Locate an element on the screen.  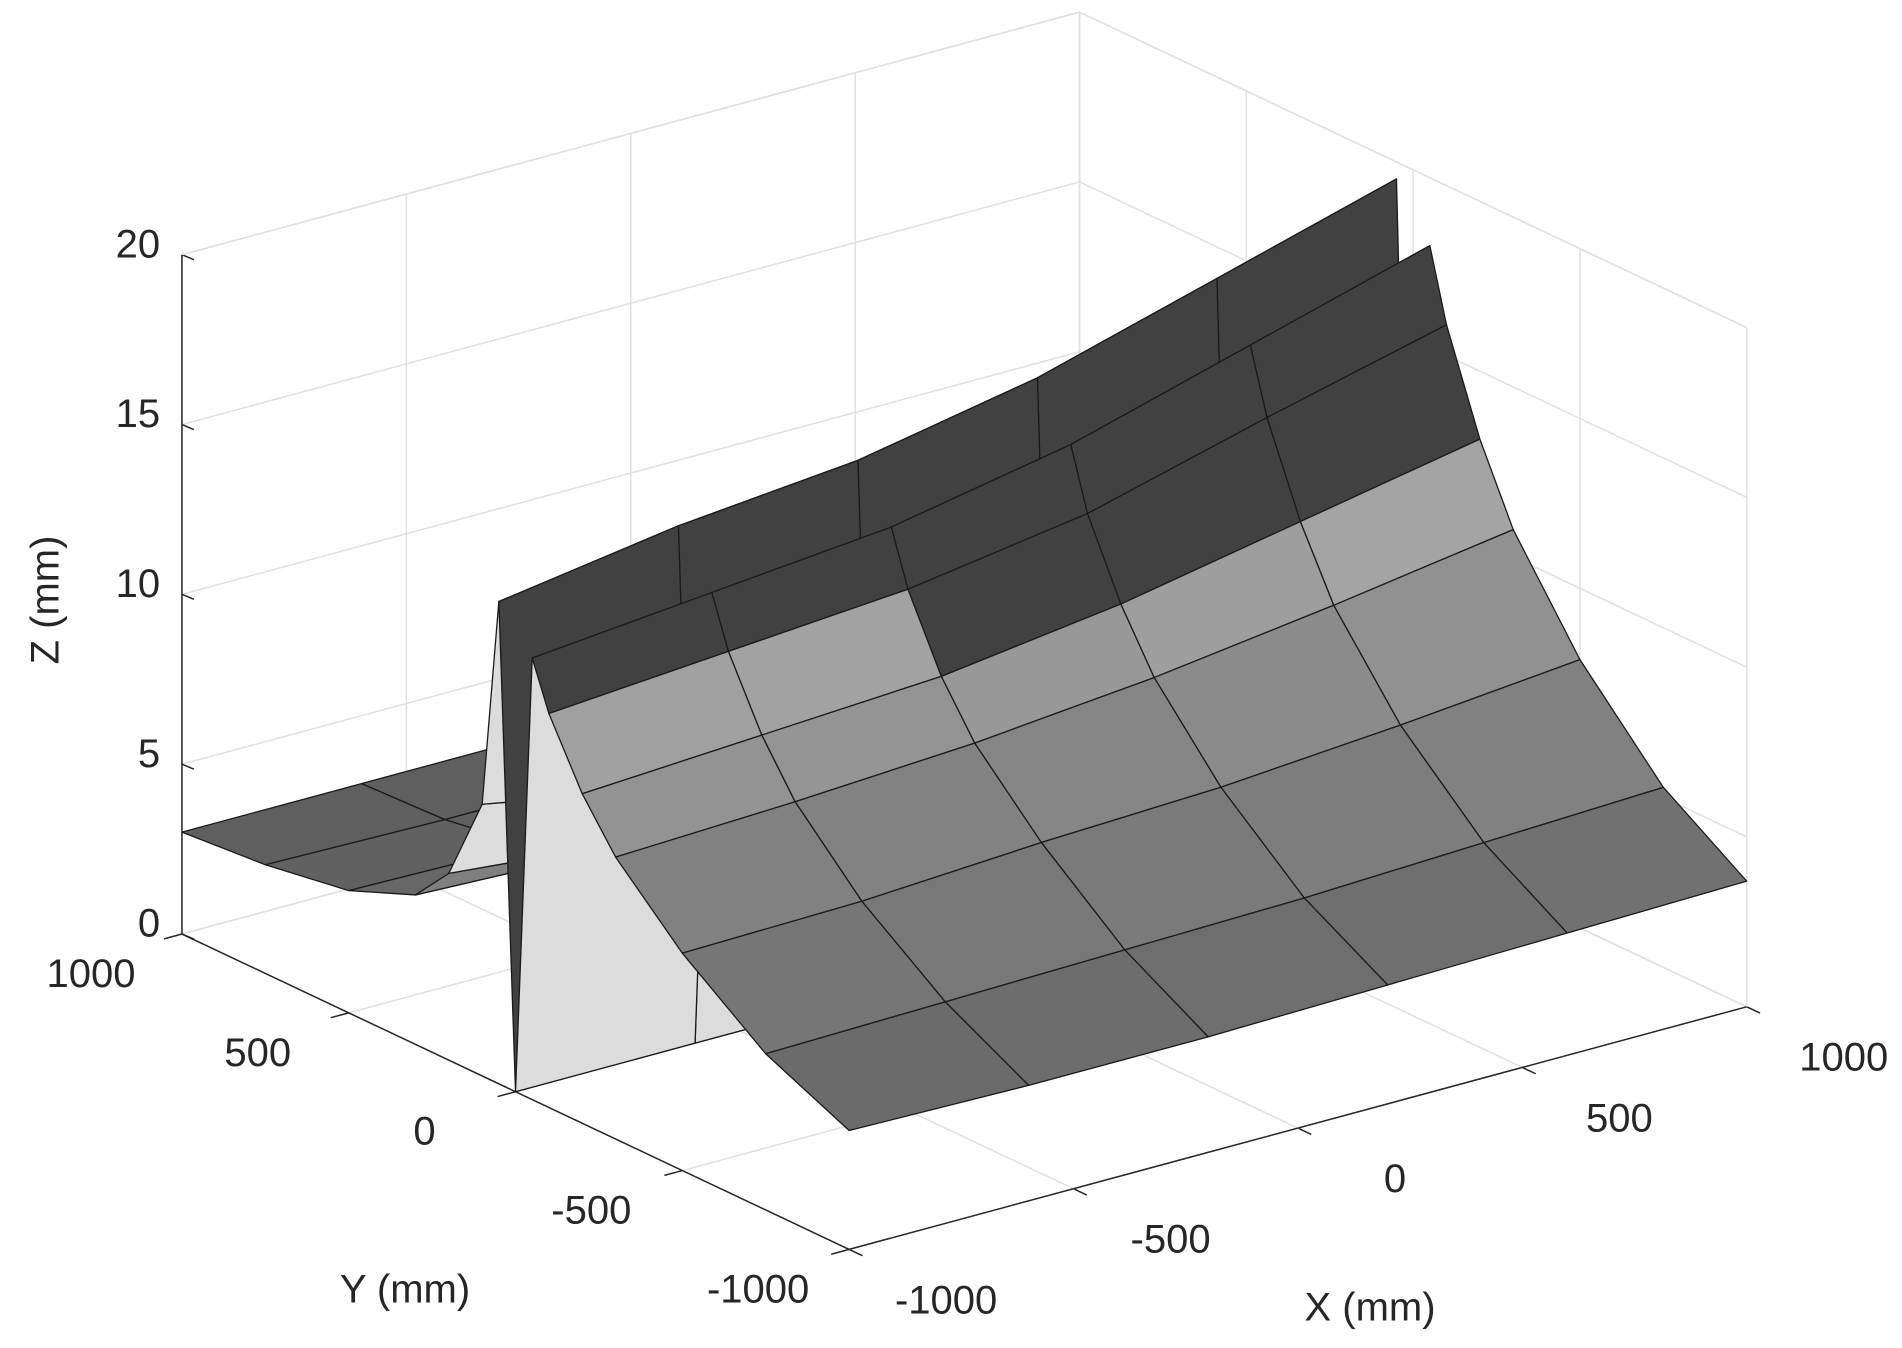
z-tick-label: 10 is located at coordinates (138, 584).